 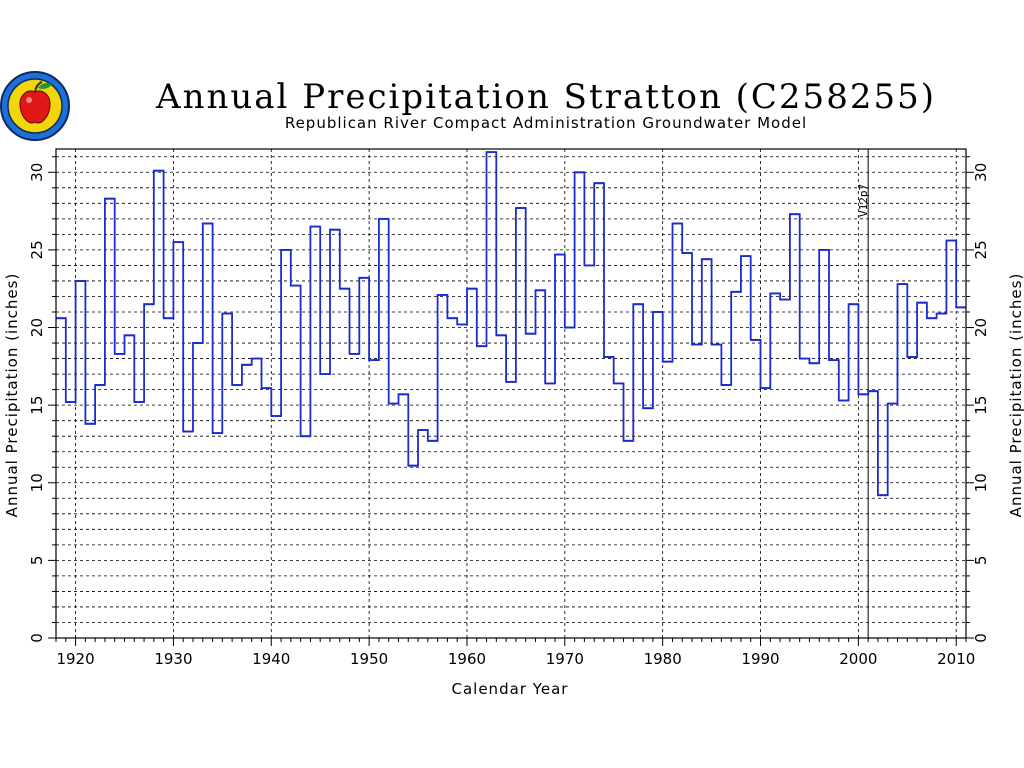 What do you see at coordinates (271, 659) in the screenshot?
I see `x-tick-label: 1940` at bounding box center [271, 659].